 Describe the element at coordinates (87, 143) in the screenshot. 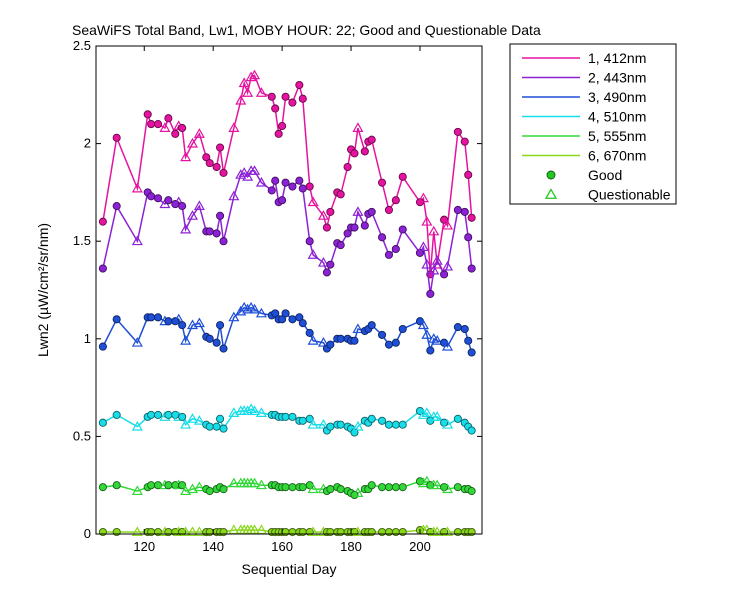

I see `y-tick-label: 2` at that location.